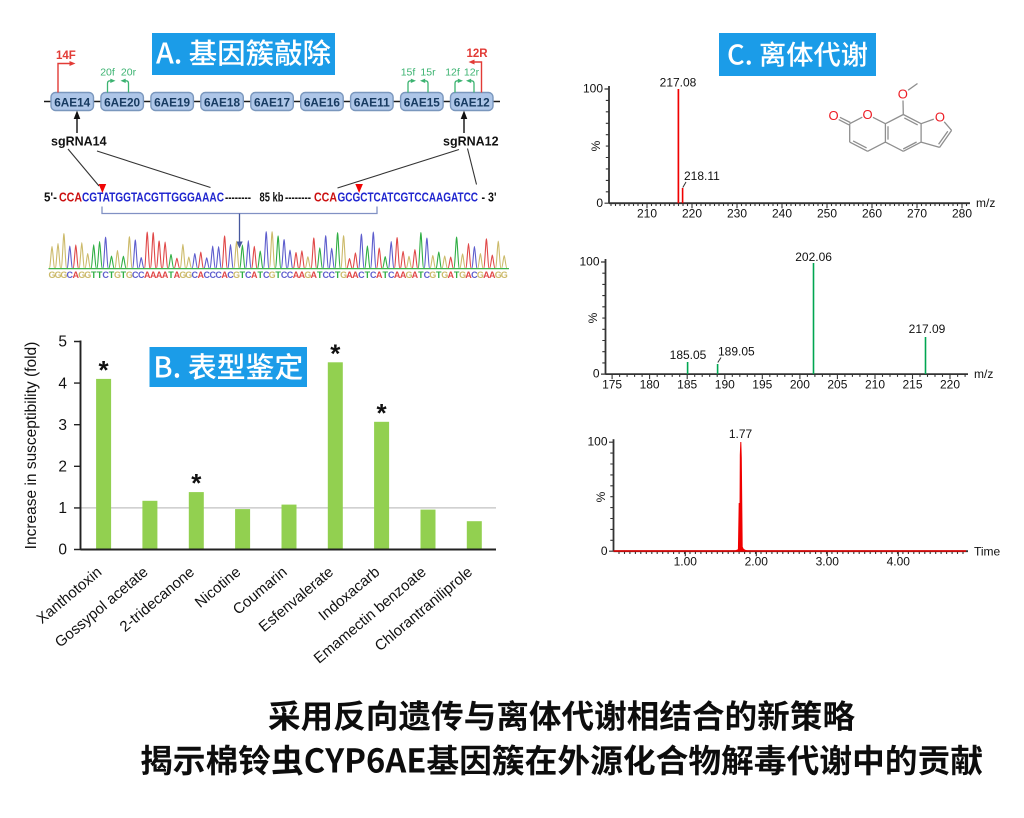 The width and height of the screenshot is (1024, 818). I want to click on svg-text: 6AE19, so click(172, 103).